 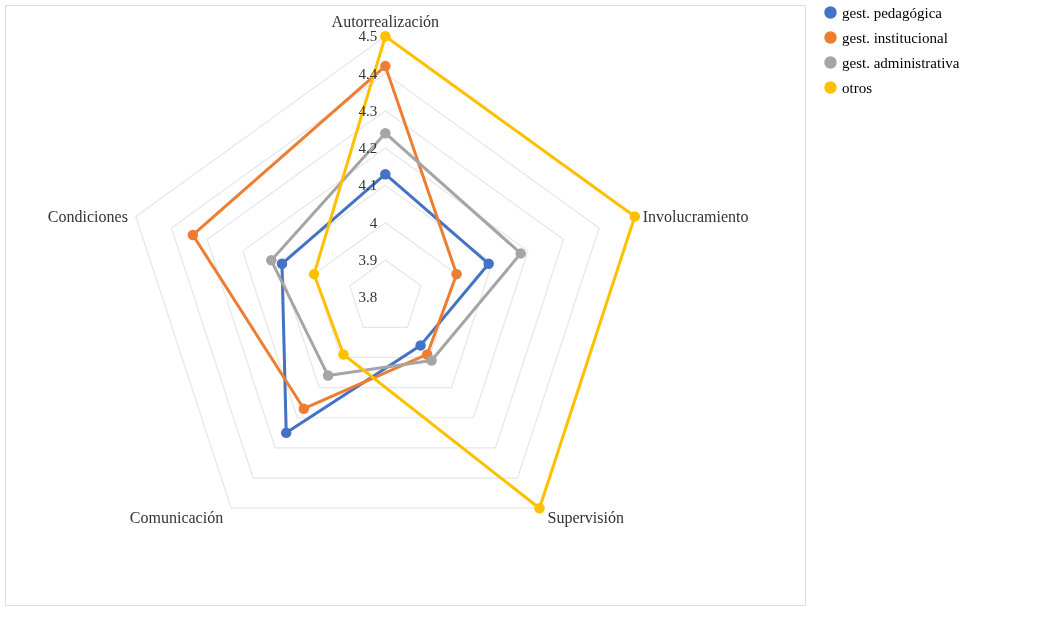 I want to click on spoke-label: Autorrealización, so click(x=385, y=22).